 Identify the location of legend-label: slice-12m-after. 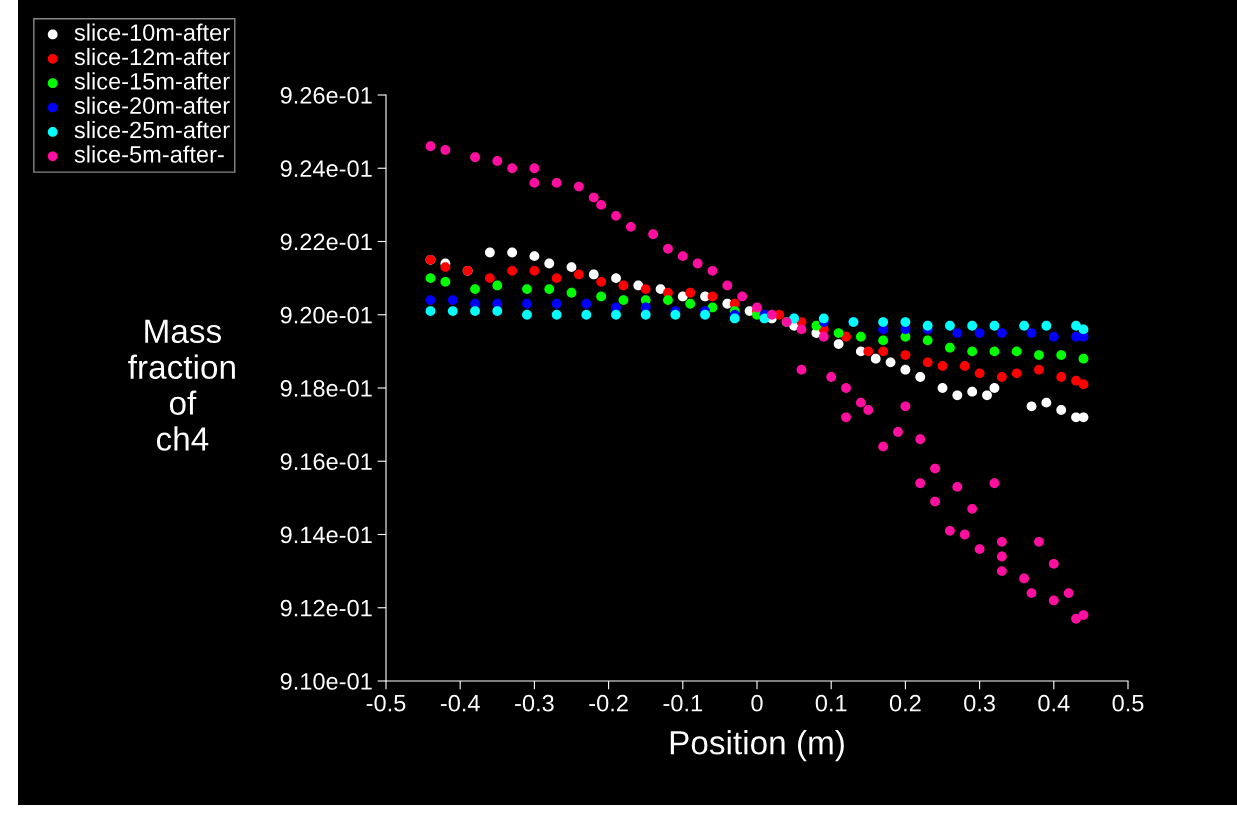
(152, 56).